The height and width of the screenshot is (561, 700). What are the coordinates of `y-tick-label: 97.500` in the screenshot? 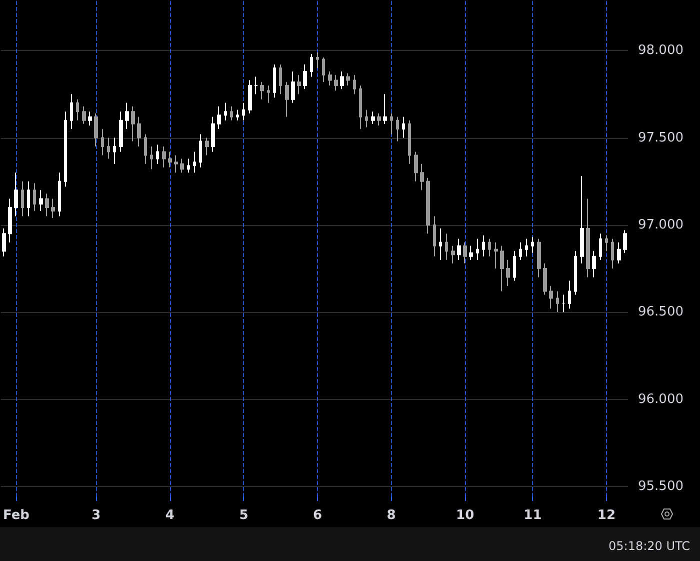 It's located at (661, 138).